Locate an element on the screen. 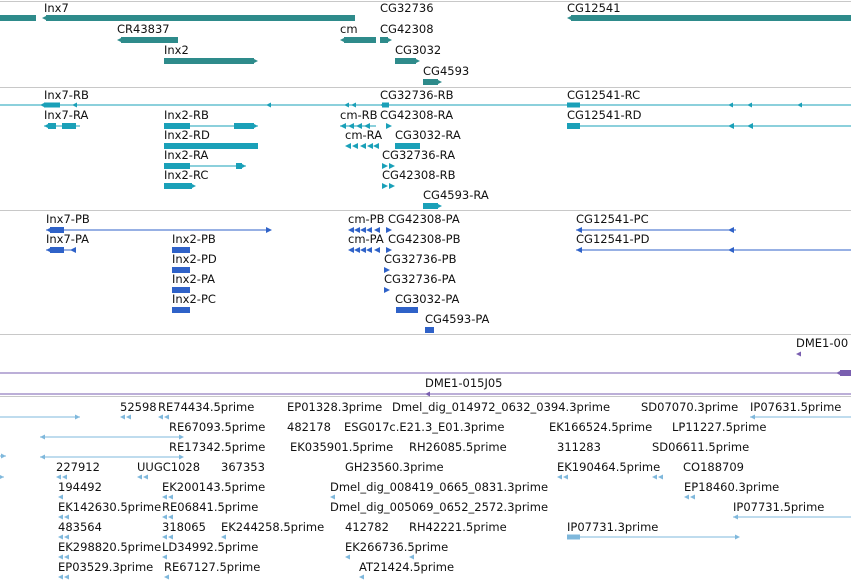  est-label: CO188709 is located at coordinates (713, 467).